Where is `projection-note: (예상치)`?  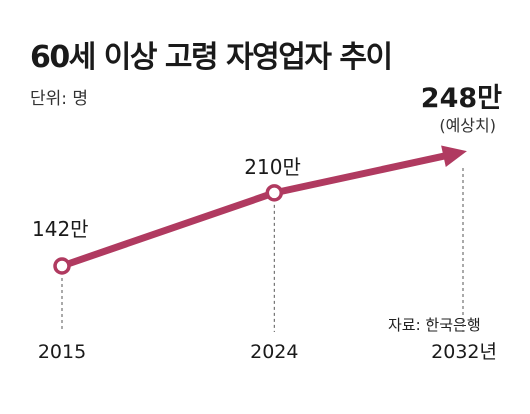 projection-note: (예상치) is located at coordinates (467, 125).